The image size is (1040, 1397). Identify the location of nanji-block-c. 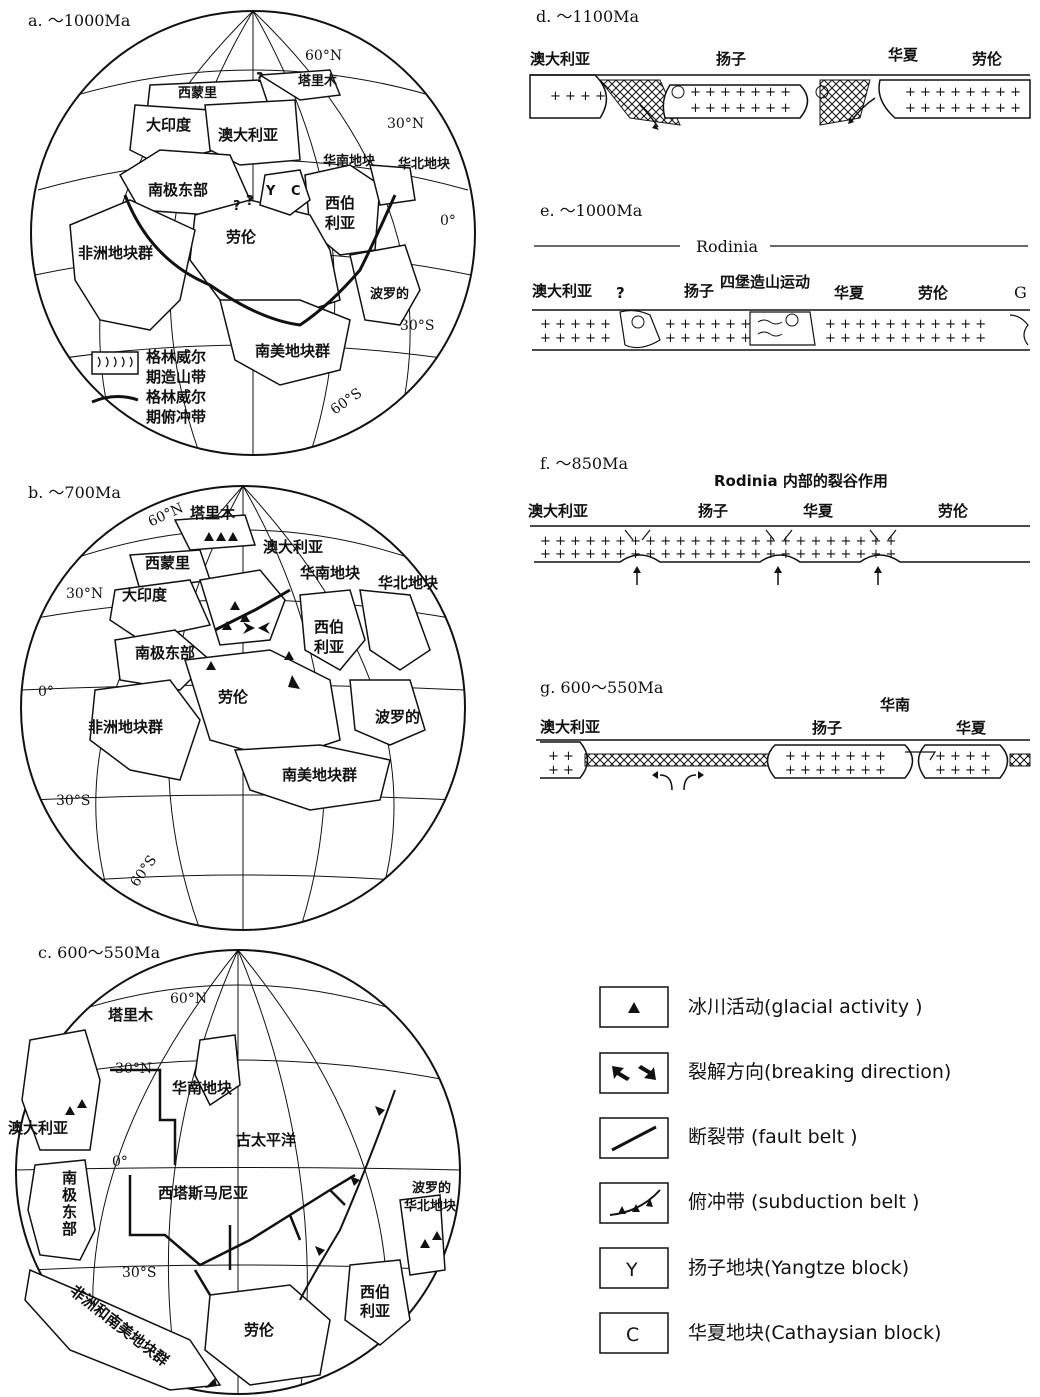
(61, 1210).